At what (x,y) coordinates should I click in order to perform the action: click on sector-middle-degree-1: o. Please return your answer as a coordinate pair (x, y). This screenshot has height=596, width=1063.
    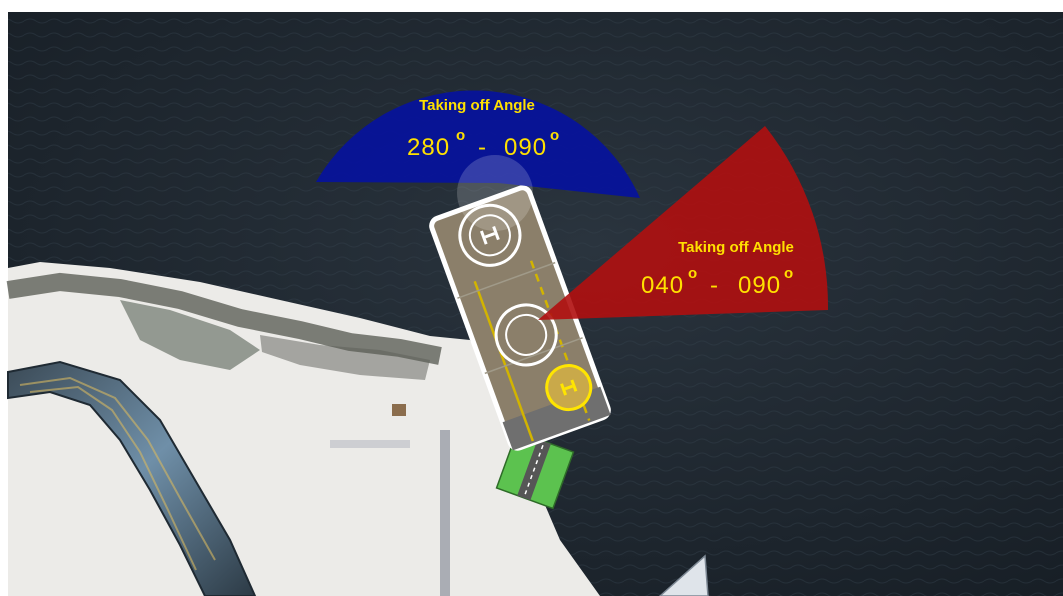
    Looking at the image, I should click on (692, 273).